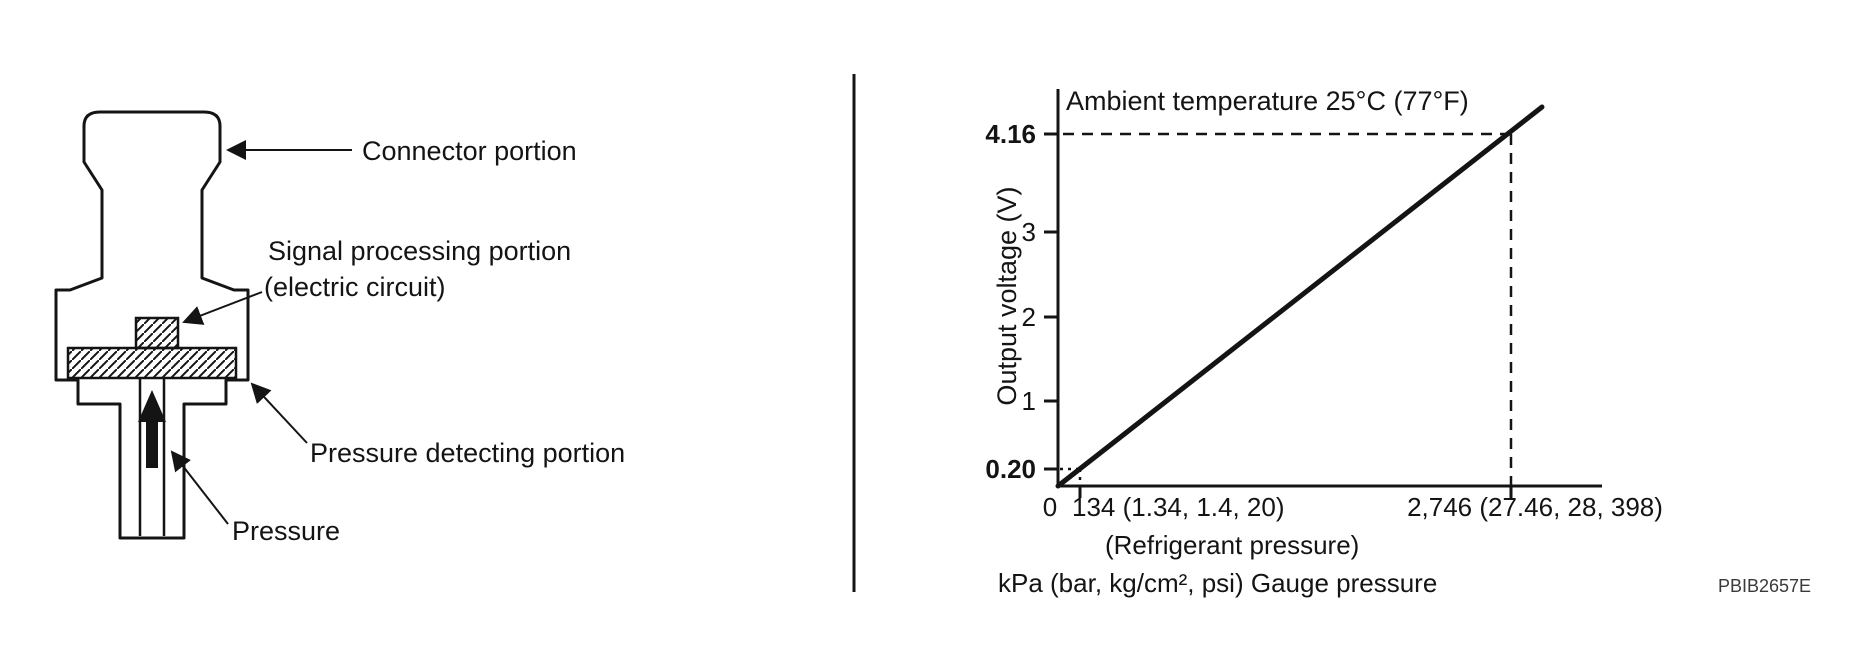  I want to click on sensor-body-outline, so click(152, 325).